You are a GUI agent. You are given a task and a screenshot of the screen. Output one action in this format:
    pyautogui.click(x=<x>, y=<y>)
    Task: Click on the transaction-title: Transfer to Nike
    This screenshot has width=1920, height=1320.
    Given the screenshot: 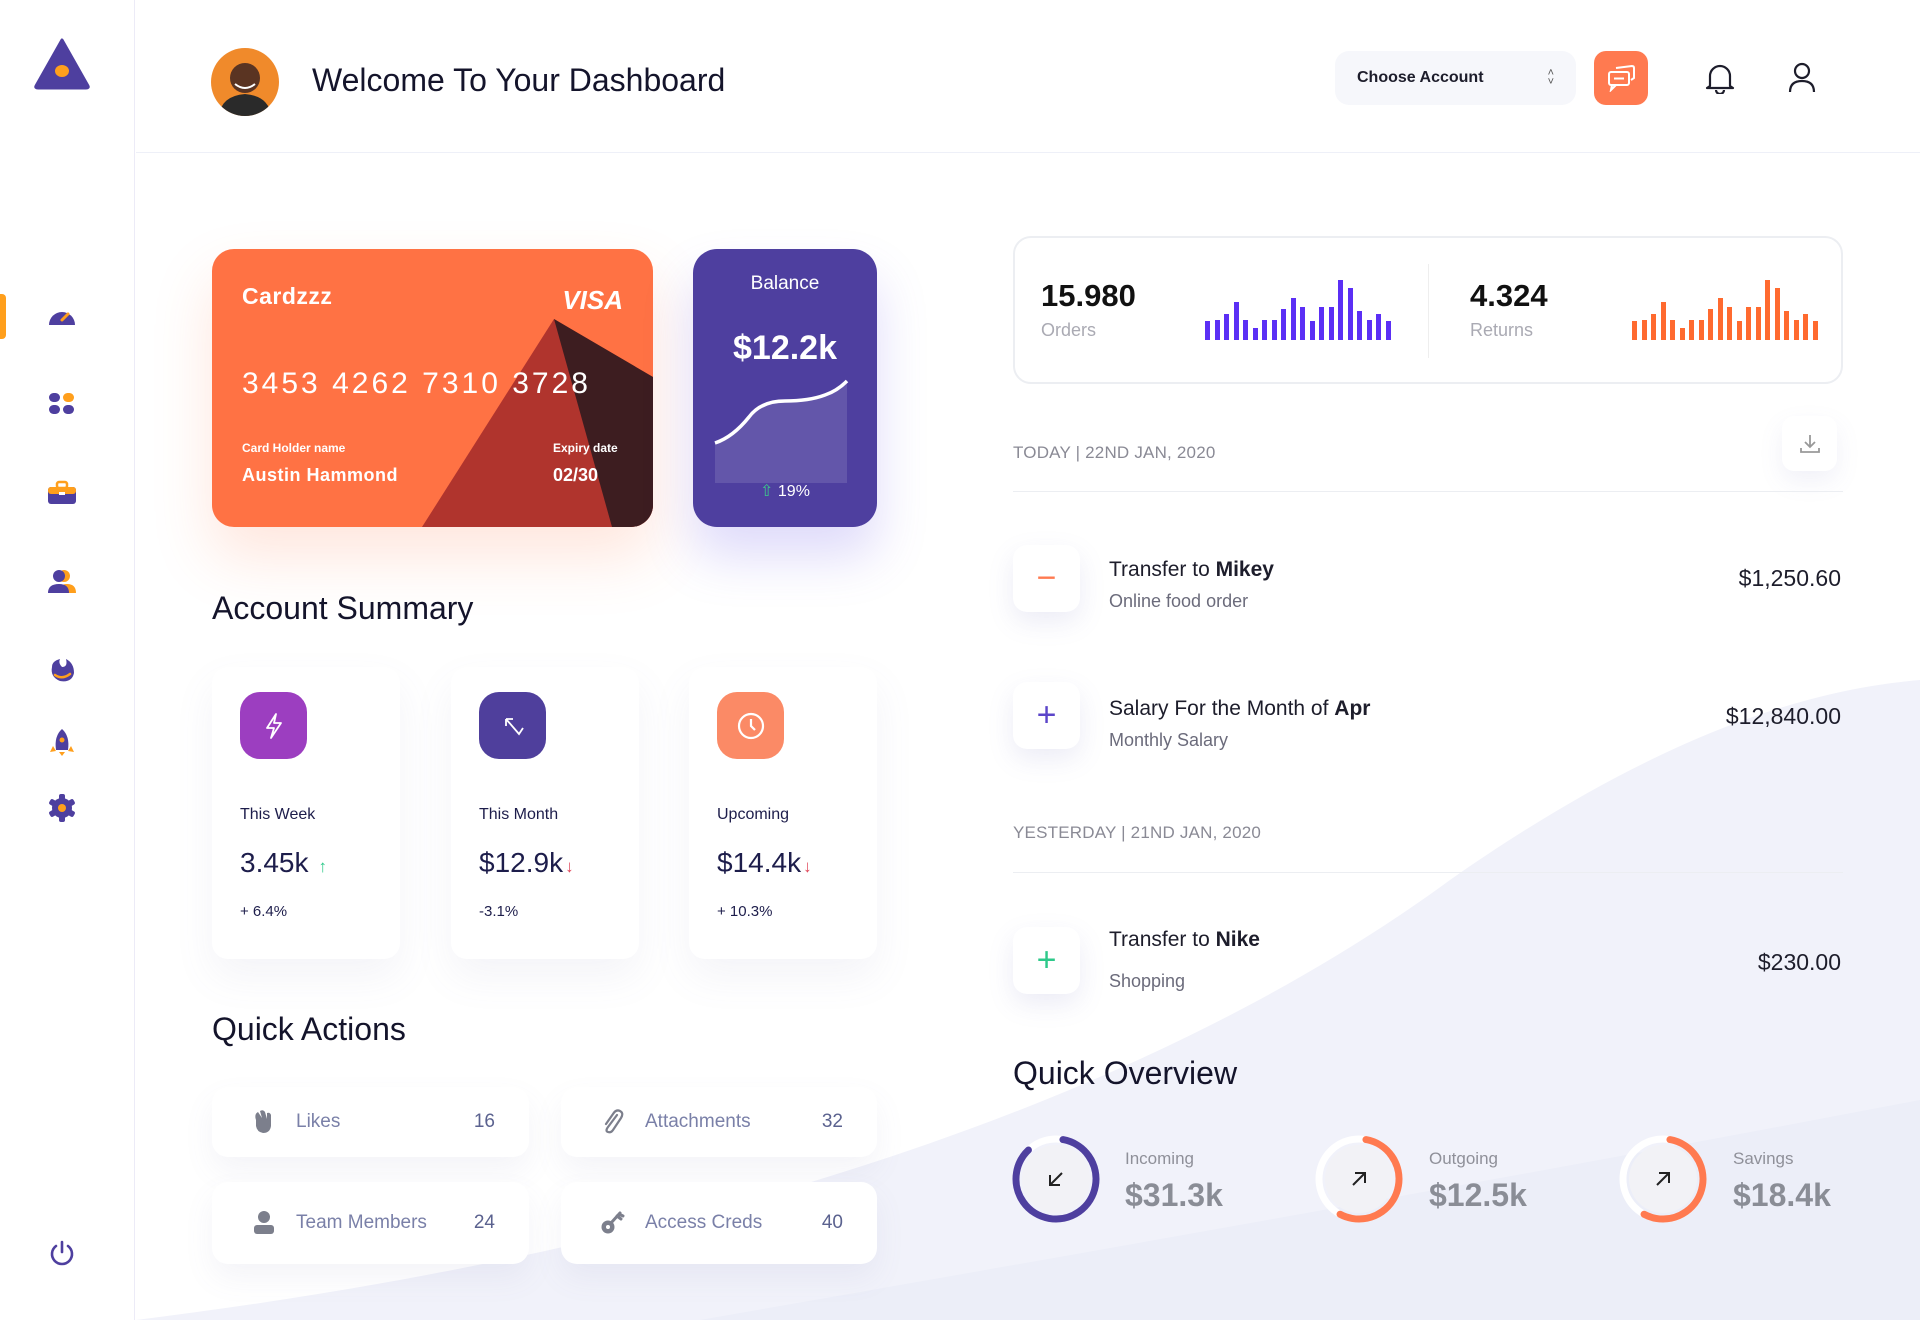 What is the action you would take?
    pyautogui.click(x=1184, y=940)
    